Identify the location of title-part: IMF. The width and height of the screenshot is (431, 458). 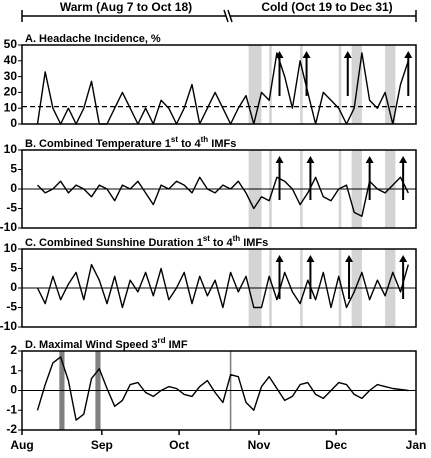
(177, 345).